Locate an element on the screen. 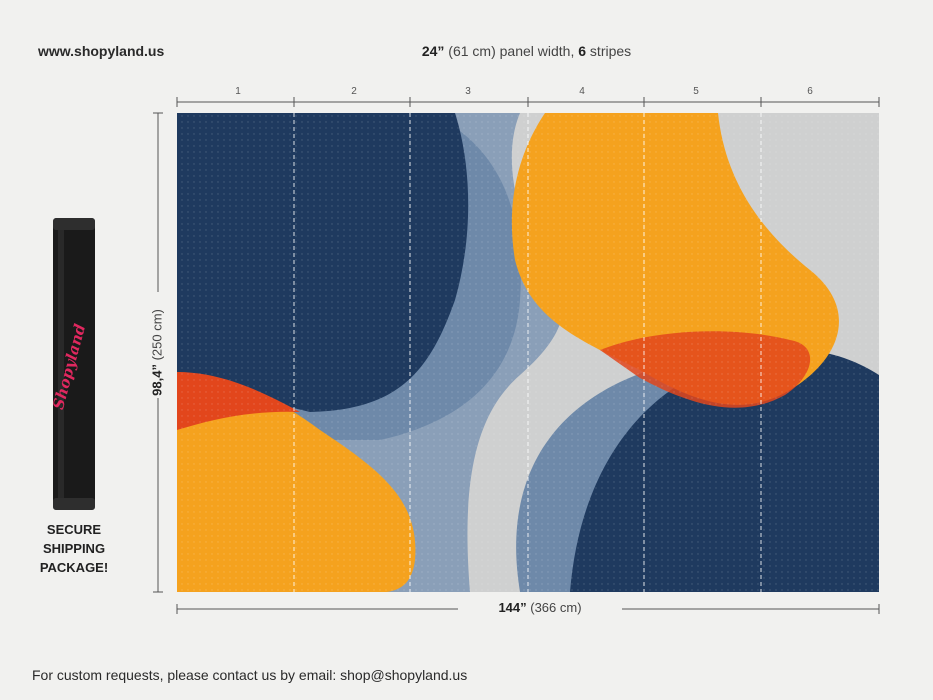 This screenshot has width=933, height=700. panel-width-metric: (61 cm) panel width, is located at coordinates (511, 51).